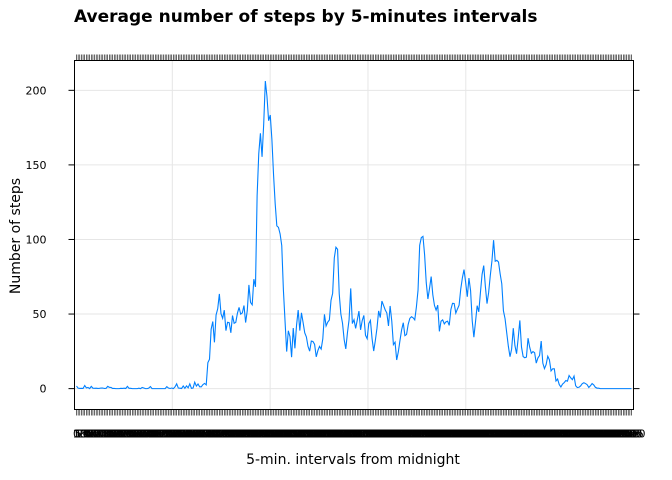 The height and width of the screenshot is (480, 672). I want to click on x-tick-label: 1640, so click(405, 434).